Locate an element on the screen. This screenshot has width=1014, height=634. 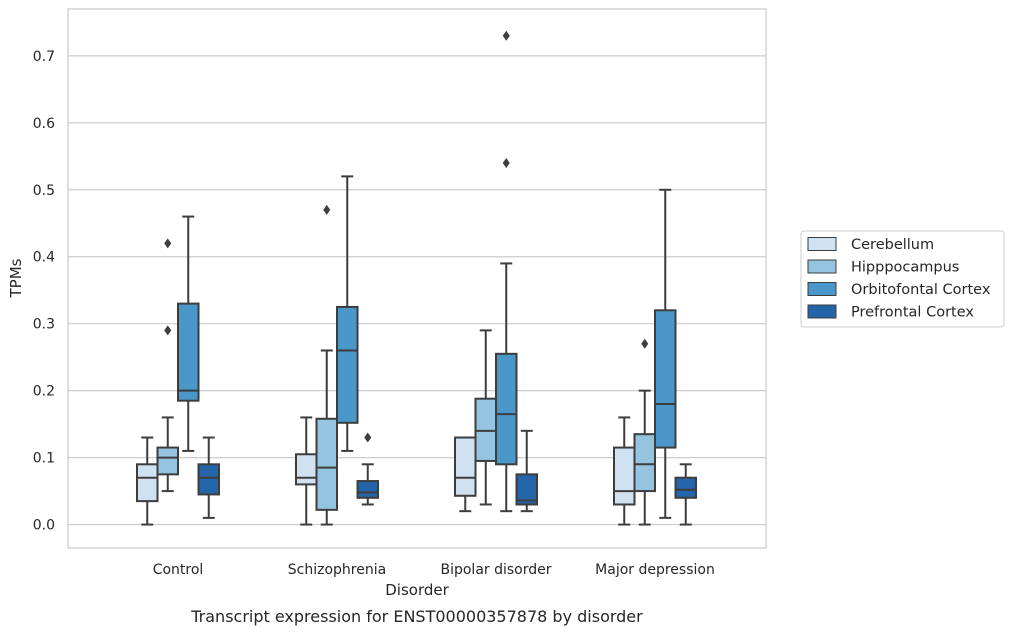
x-tick-label: Major depression is located at coordinates (655, 570).